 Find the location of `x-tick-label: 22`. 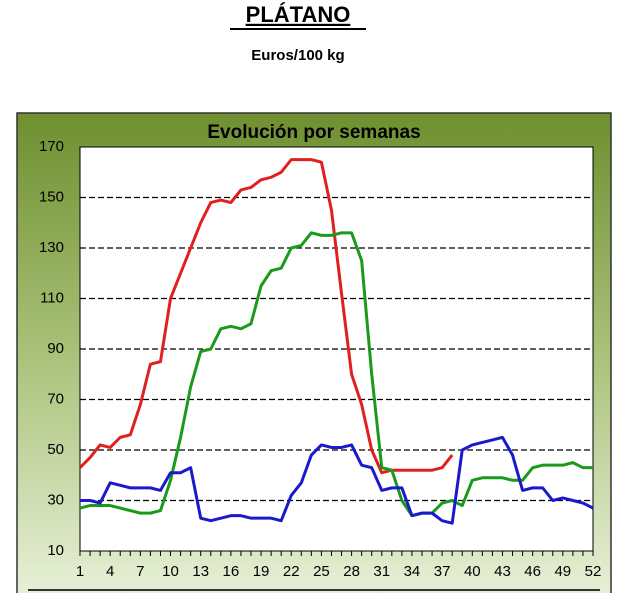

x-tick-label: 22 is located at coordinates (291, 571).